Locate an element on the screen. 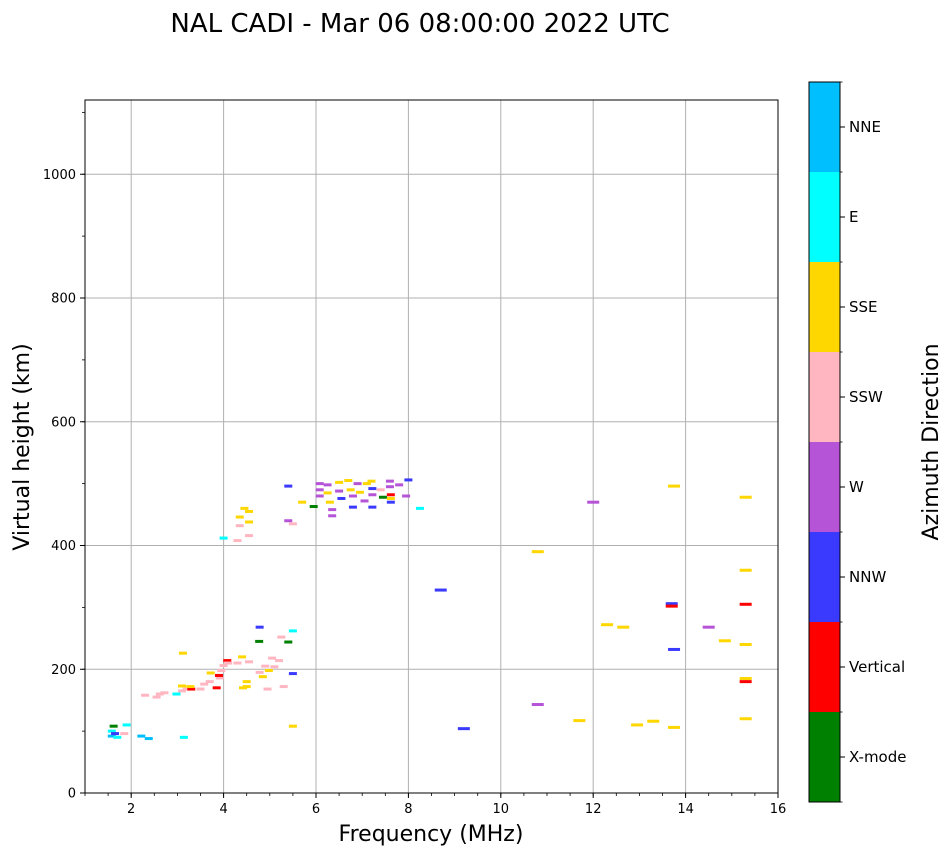  x-tick-label: 8 is located at coordinates (408, 809).